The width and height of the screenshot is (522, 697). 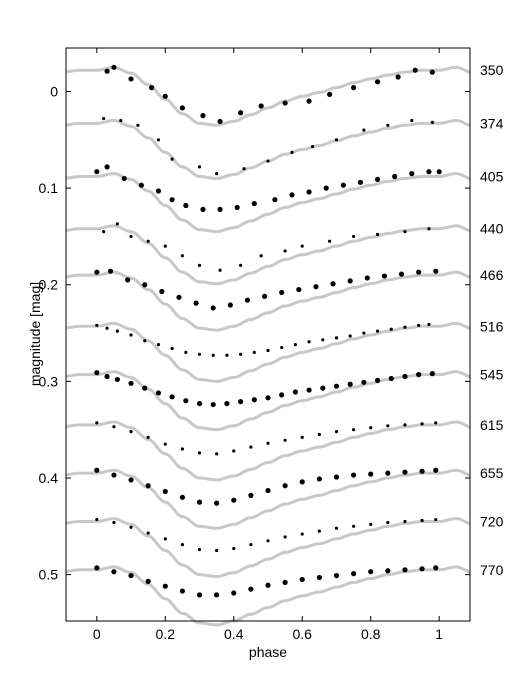 I want to click on x-tick-label-1: 0.2, so click(x=166, y=634).